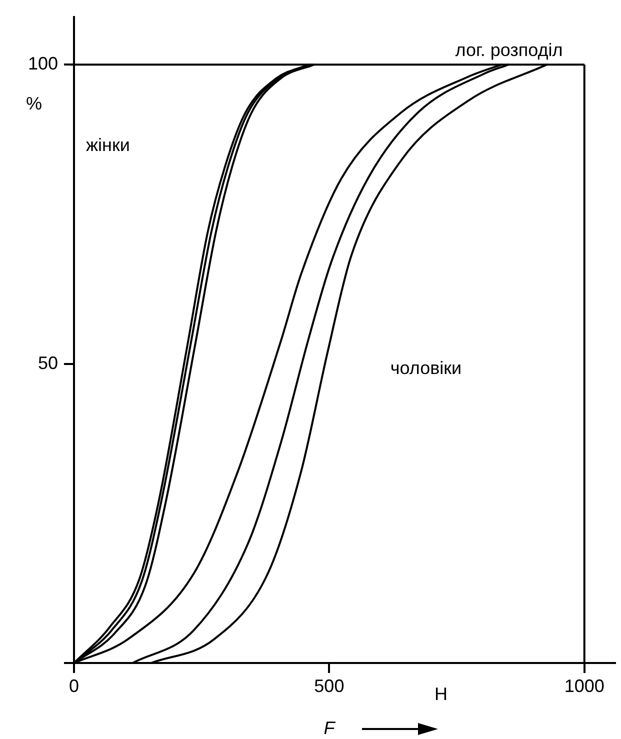  What do you see at coordinates (441, 694) in the screenshot?
I see `text: H` at bounding box center [441, 694].